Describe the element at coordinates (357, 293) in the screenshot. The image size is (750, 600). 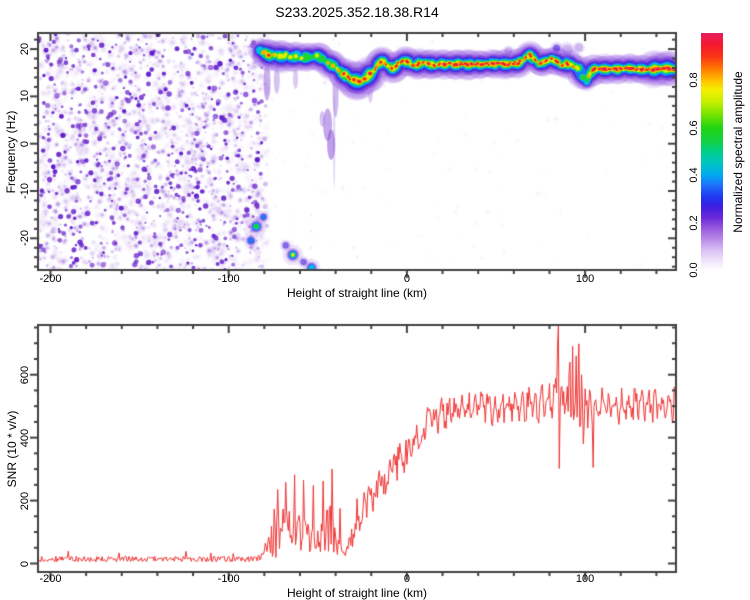
I see `spec-x-axis-label: Height of straight line (km)` at that location.